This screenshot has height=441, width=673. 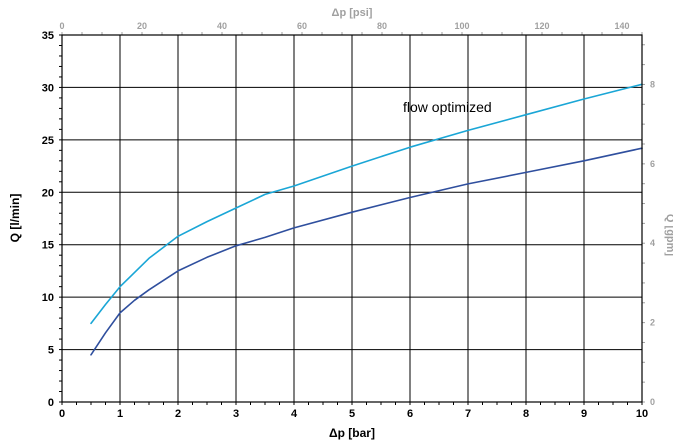 What do you see at coordinates (48, 298) in the screenshot?
I see `y-tick-label: 10` at bounding box center [48, 298].